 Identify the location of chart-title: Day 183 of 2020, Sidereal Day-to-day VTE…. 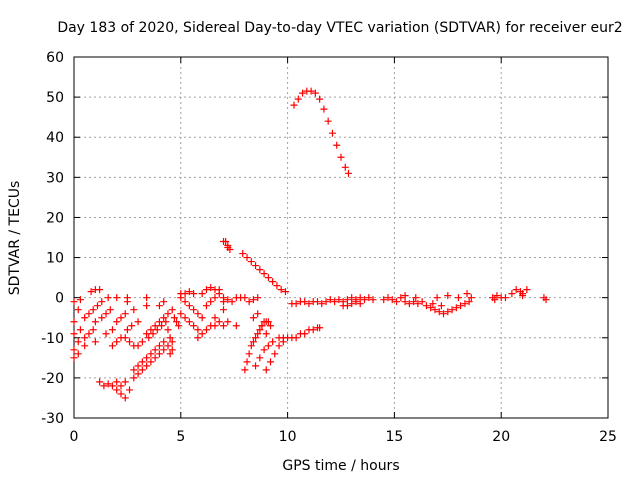
(339, 28).